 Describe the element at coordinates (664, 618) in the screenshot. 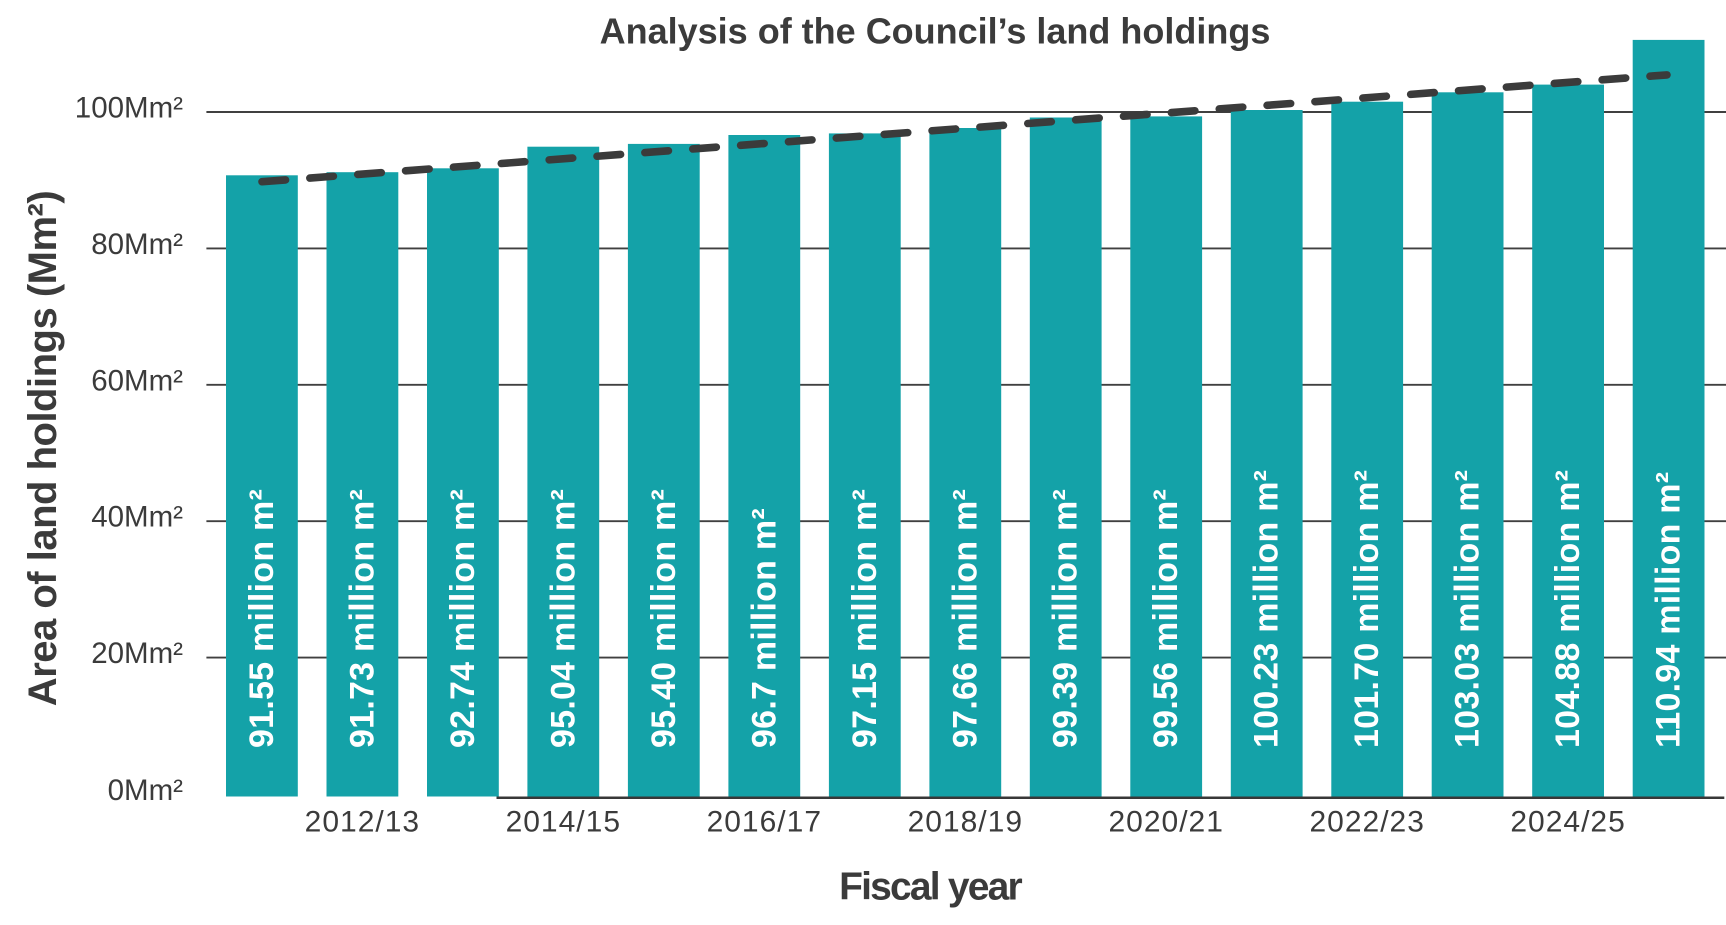

I see `svg-text: 95.40 million m²` at that location.